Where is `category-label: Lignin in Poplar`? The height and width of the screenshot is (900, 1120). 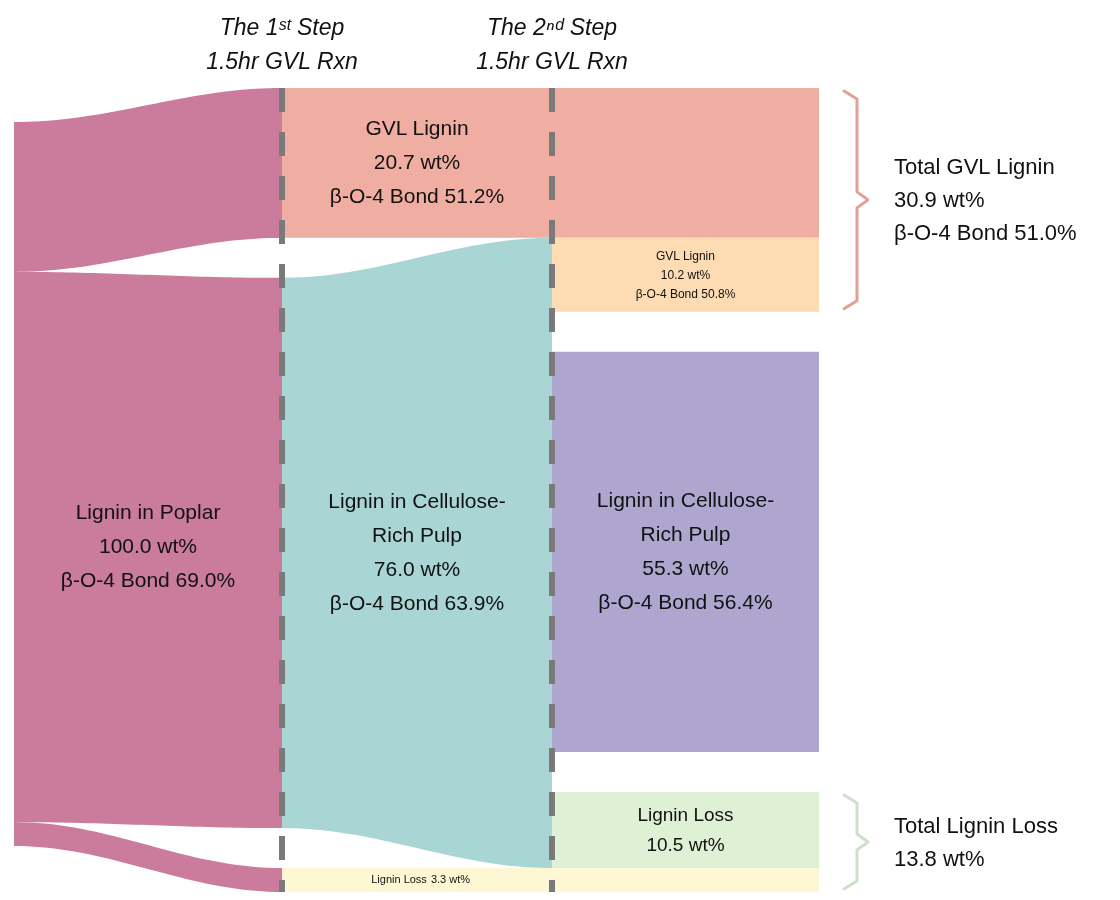
category-label: Lignin in Poplar is located at coordinates (148, 511).